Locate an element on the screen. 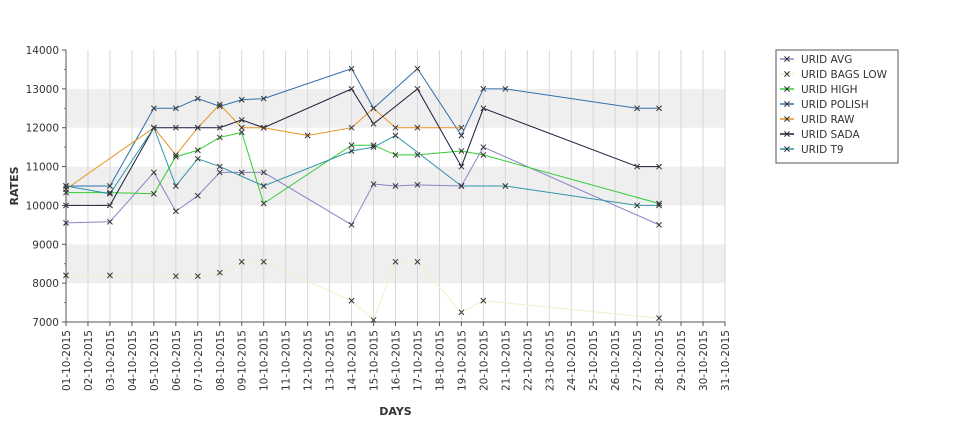 The image size is (975, 433). legend-marker-urid-high is located at coordinates (787, 89).